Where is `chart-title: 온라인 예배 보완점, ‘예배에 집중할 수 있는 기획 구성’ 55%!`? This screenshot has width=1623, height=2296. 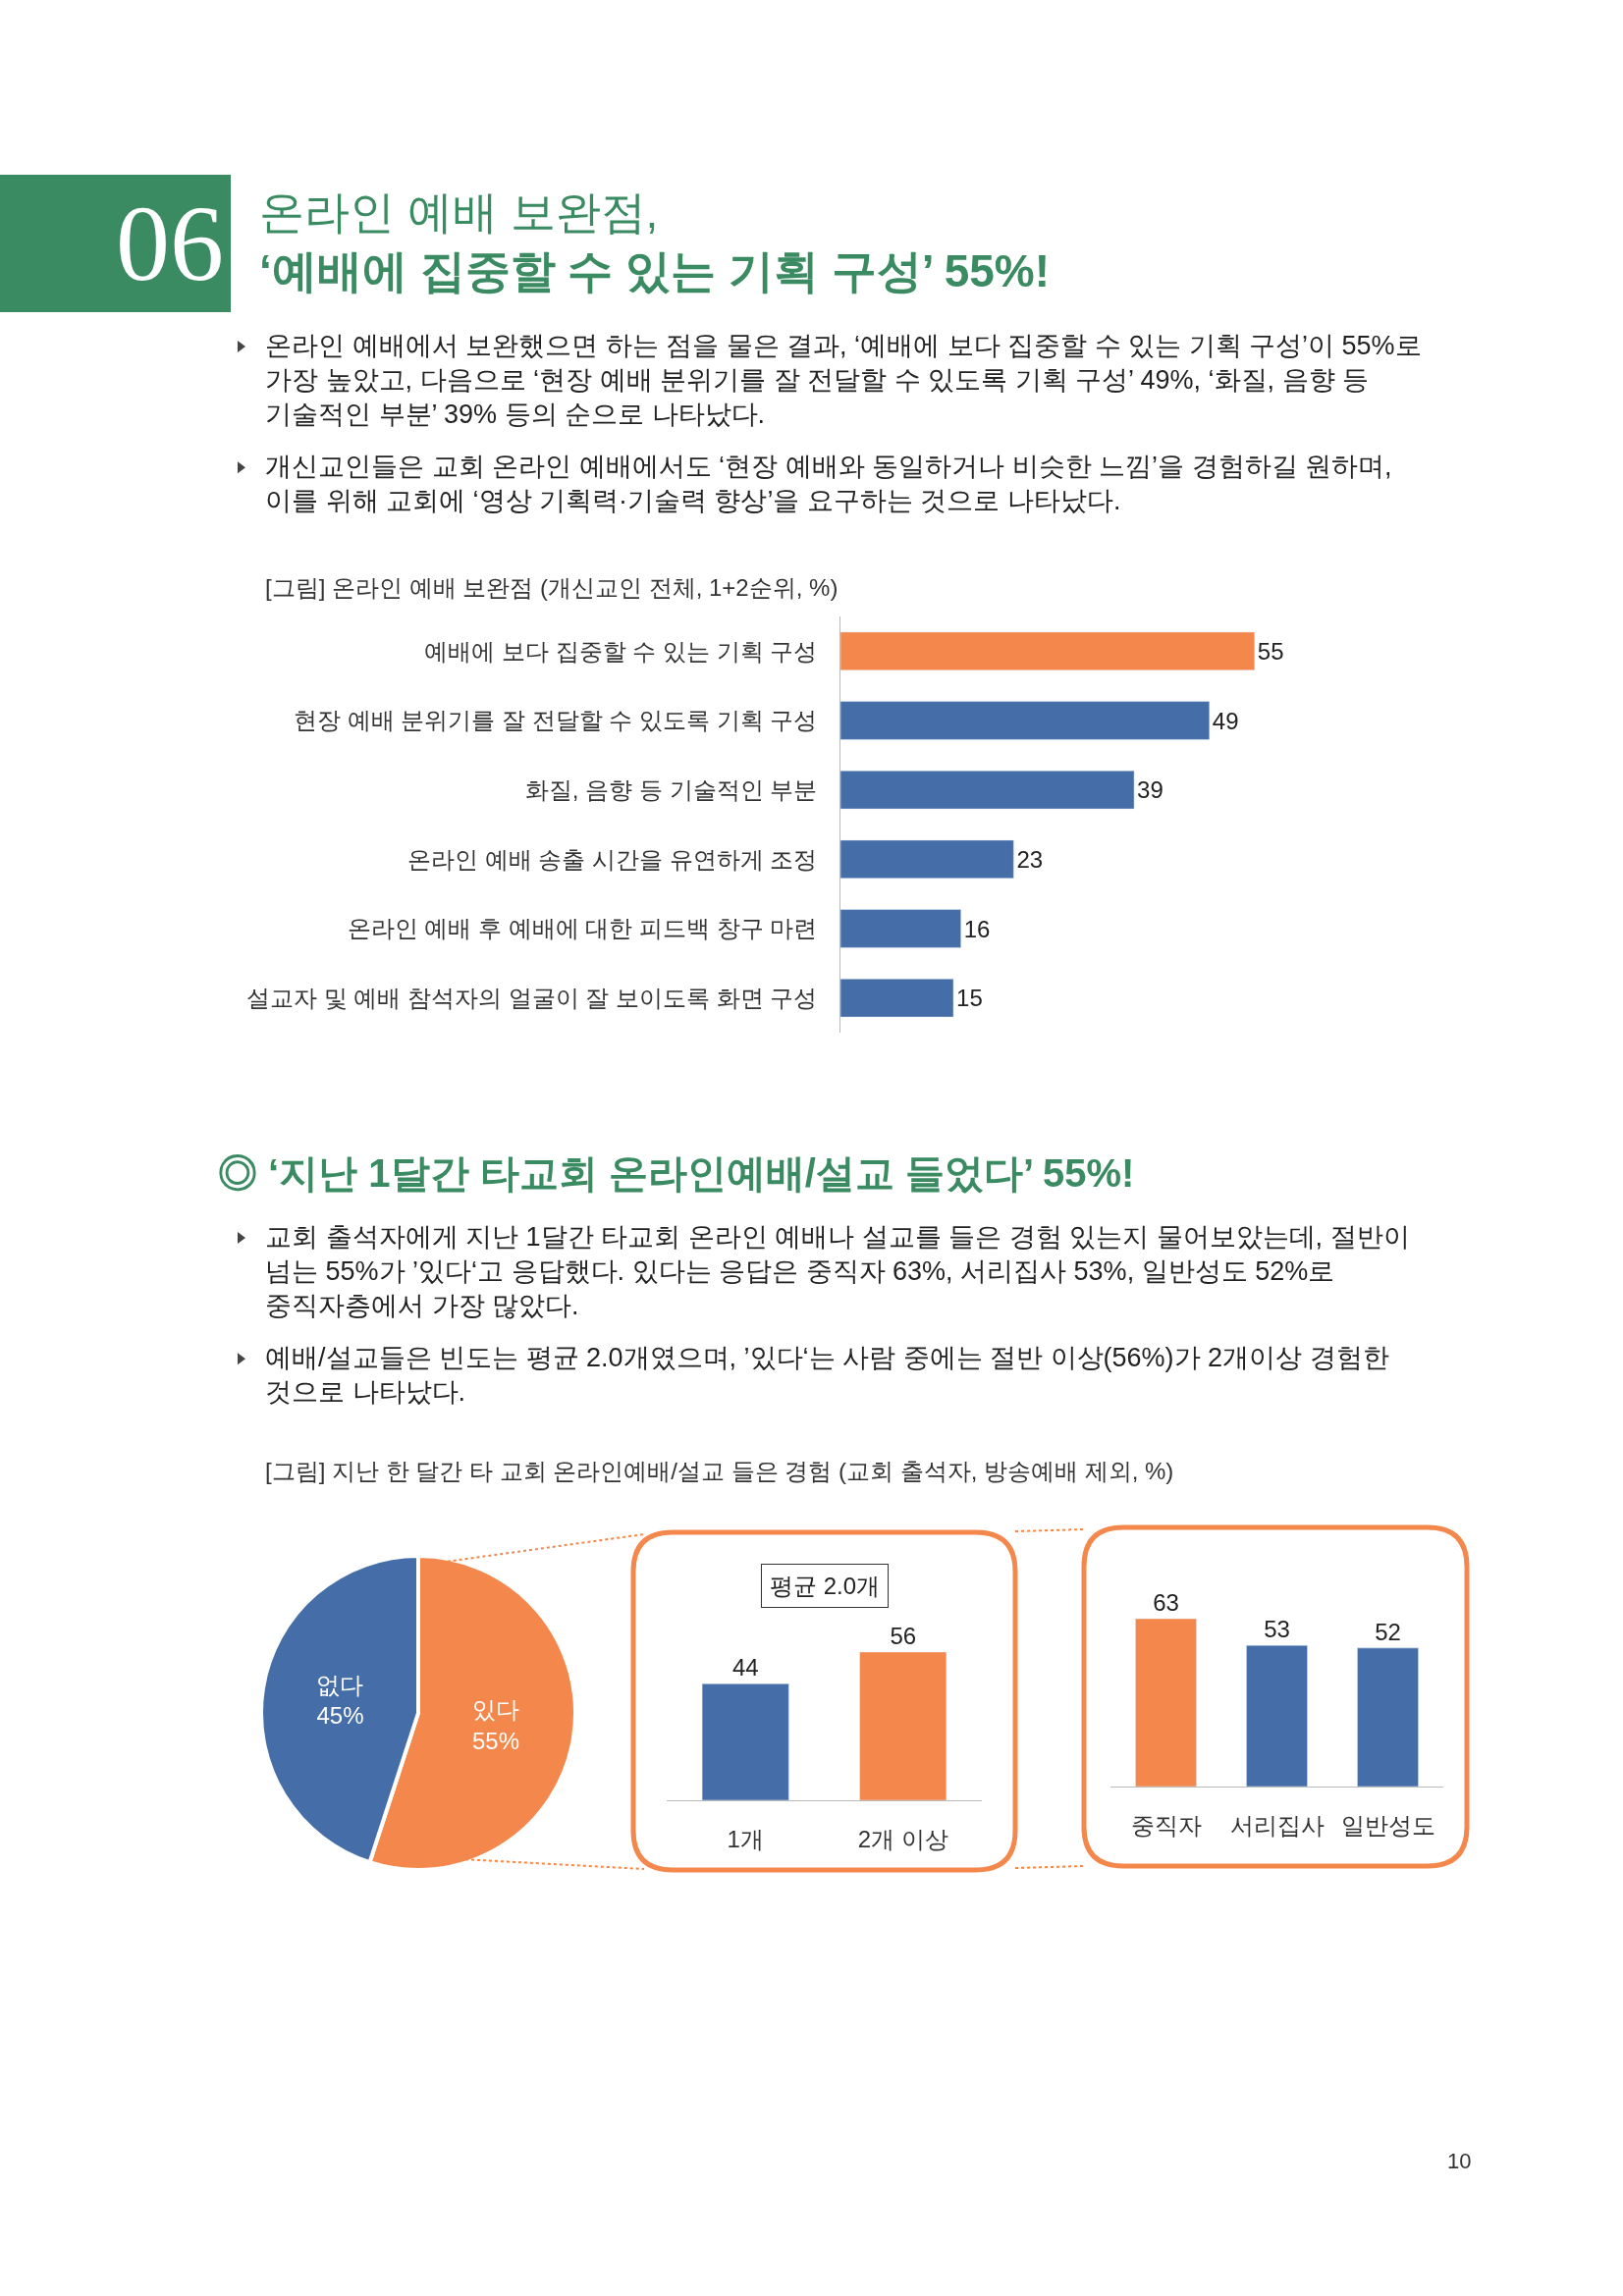
chart-title: 온라인 예배 보완점, ‘예배에 집중할 수 있는 기획 구성’ 55%! is located at coordinates (655, 242).